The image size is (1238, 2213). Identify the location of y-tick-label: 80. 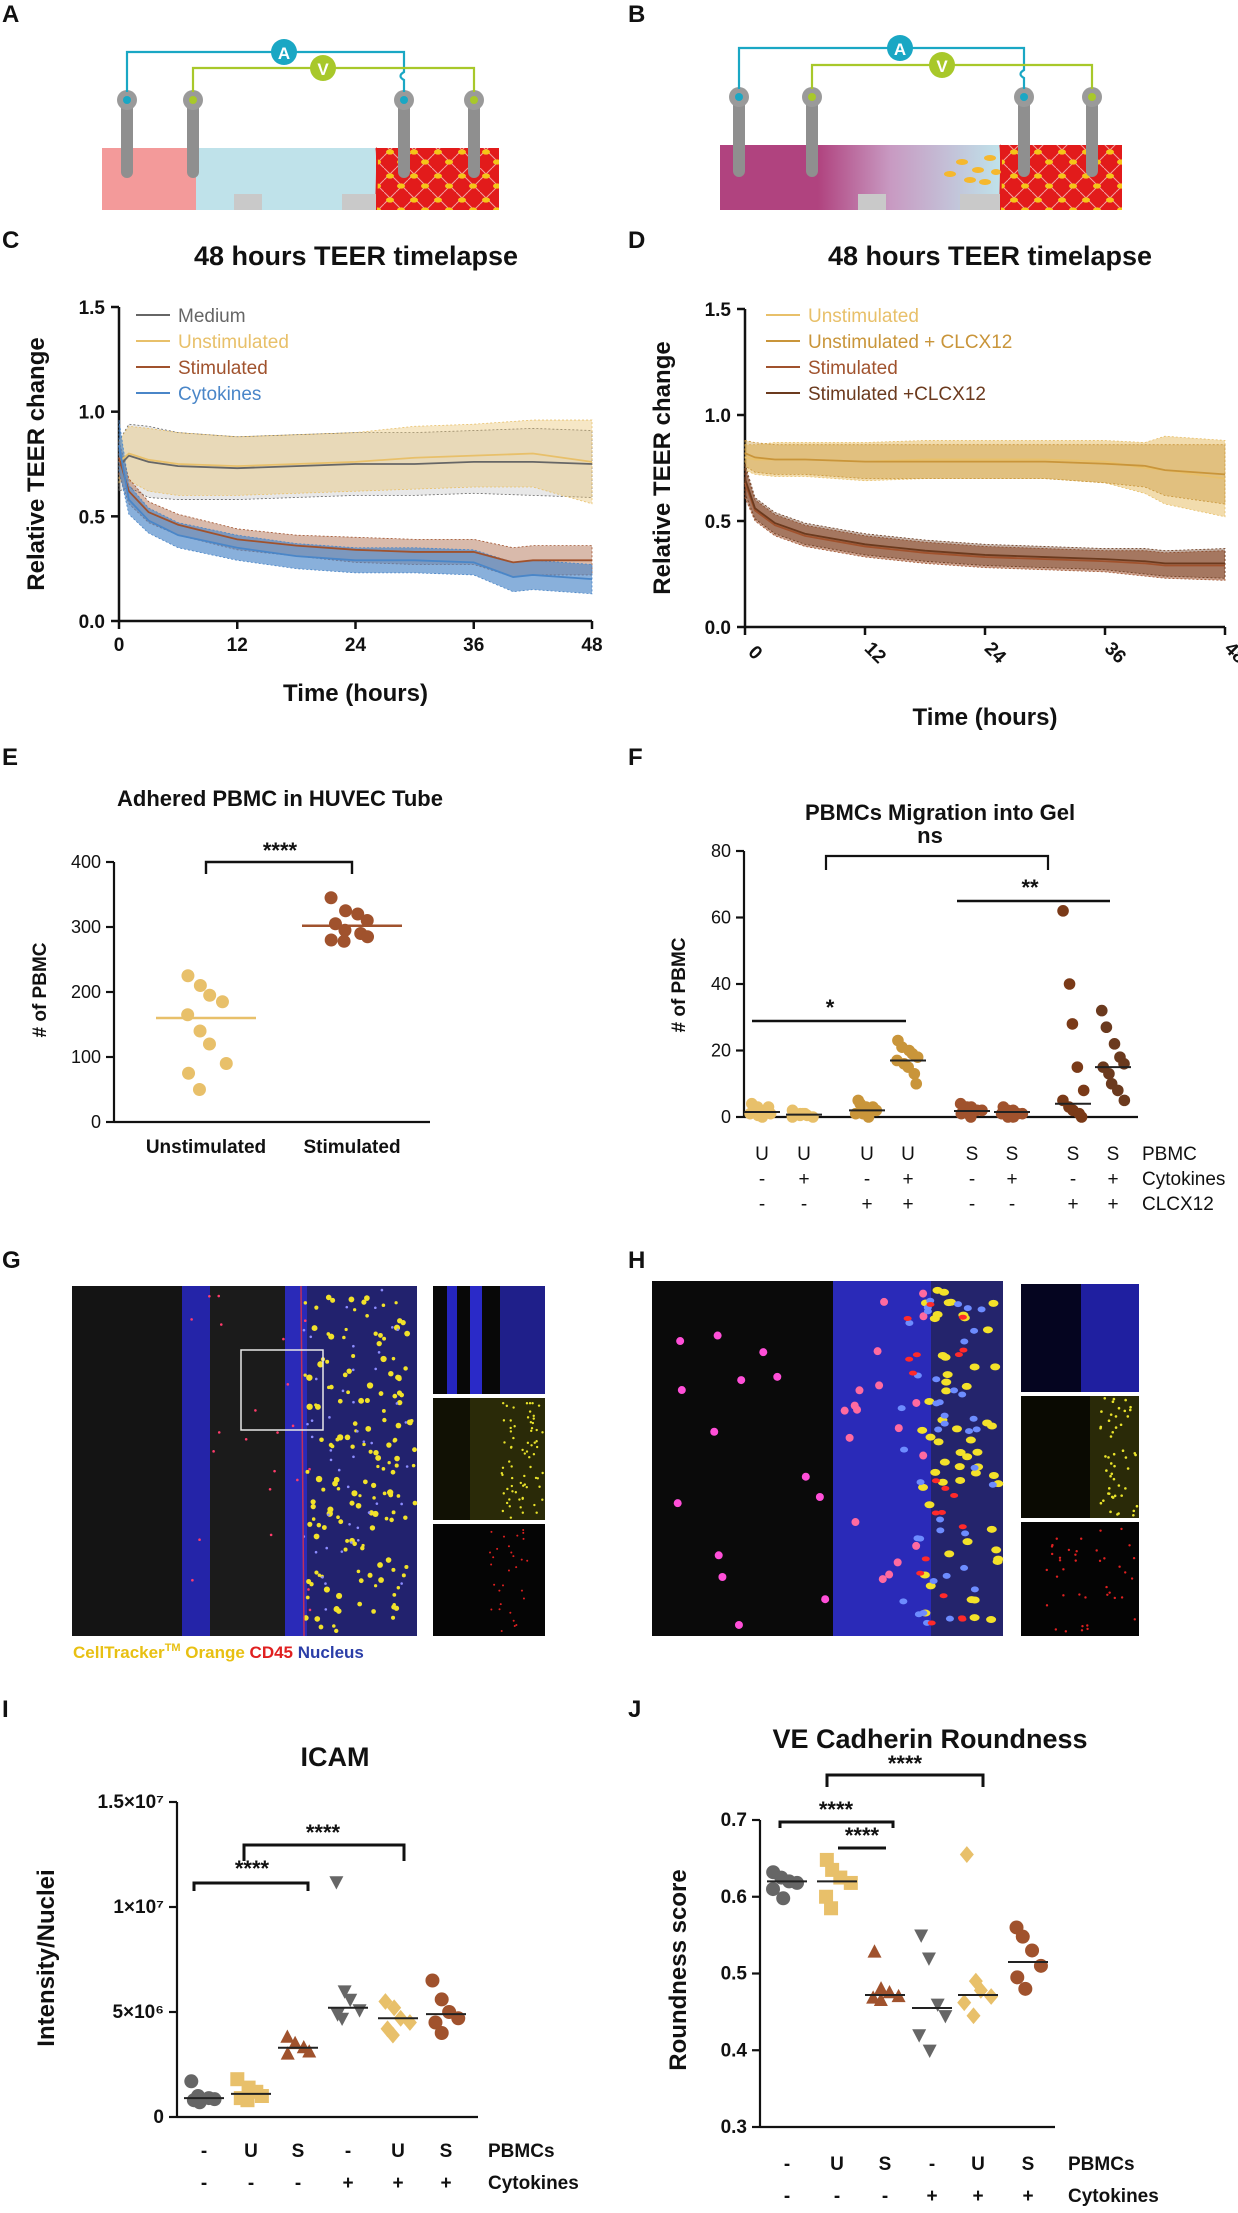
(721, 851).